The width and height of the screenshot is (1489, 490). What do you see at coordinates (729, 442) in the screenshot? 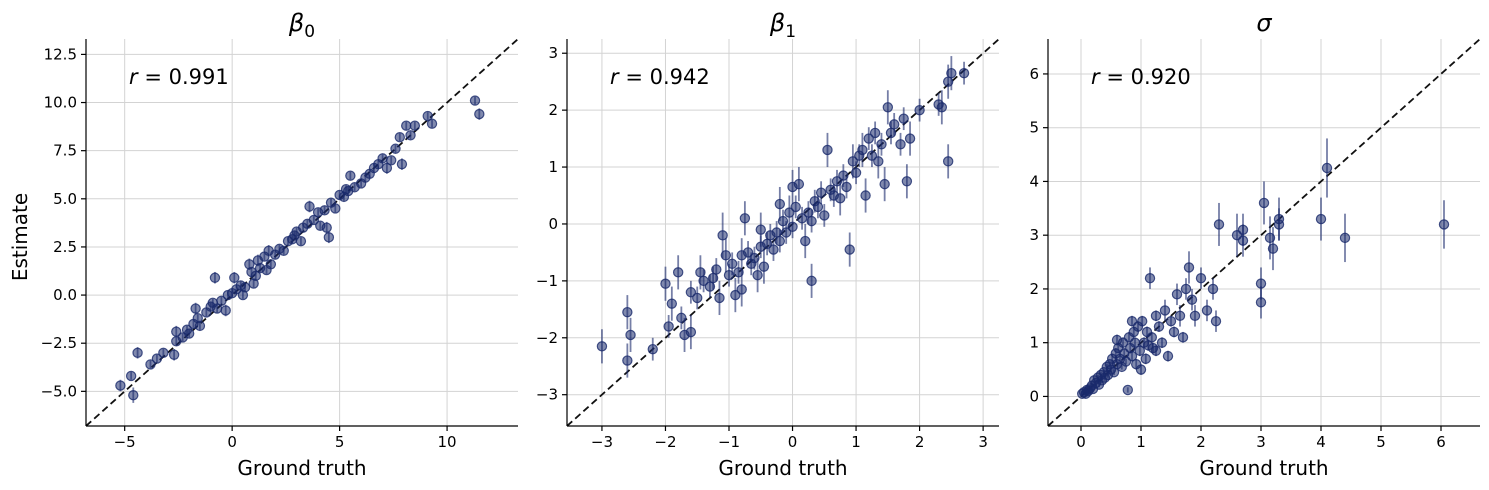
I see `x-tick-label: −1` at bounding box center [729, 442].